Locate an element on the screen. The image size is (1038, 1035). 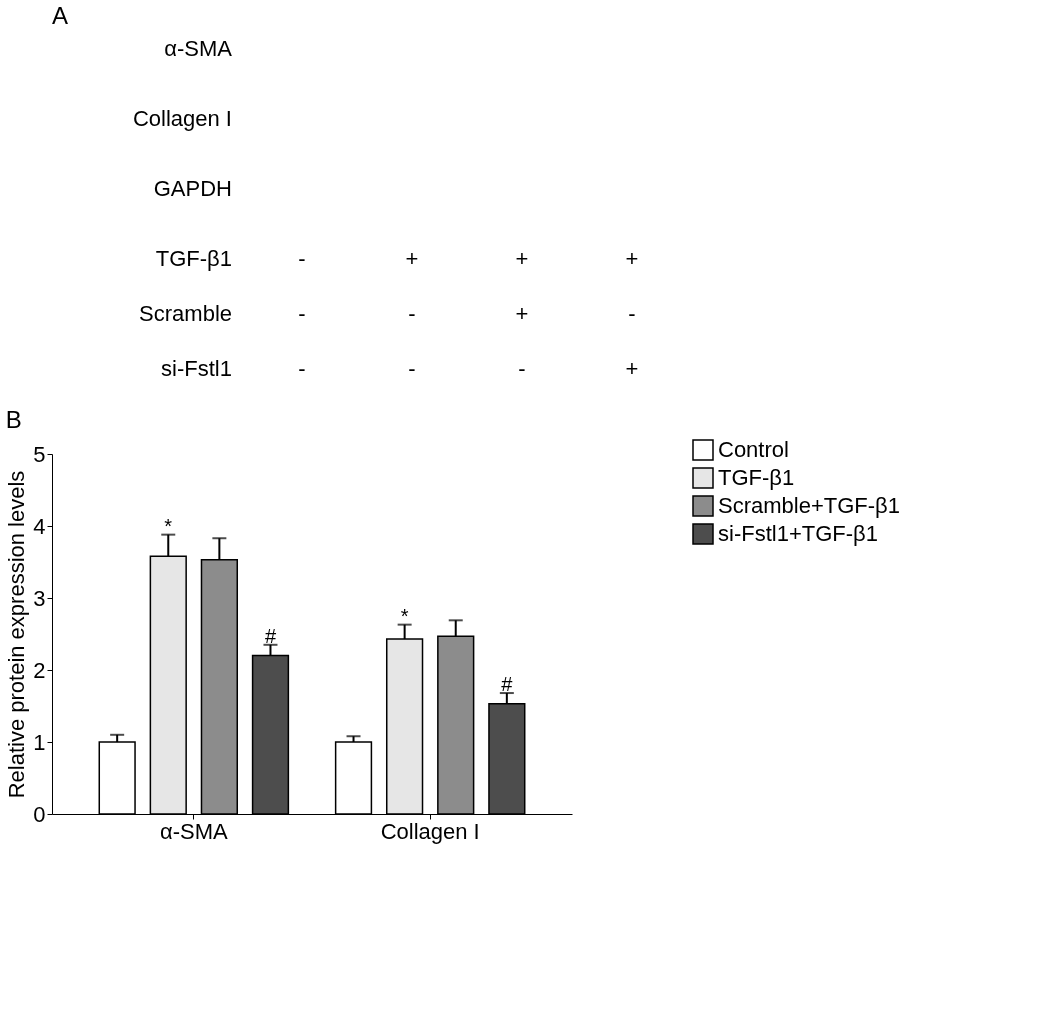
y-tick-label: 5 is located at coordinates (39, 454).